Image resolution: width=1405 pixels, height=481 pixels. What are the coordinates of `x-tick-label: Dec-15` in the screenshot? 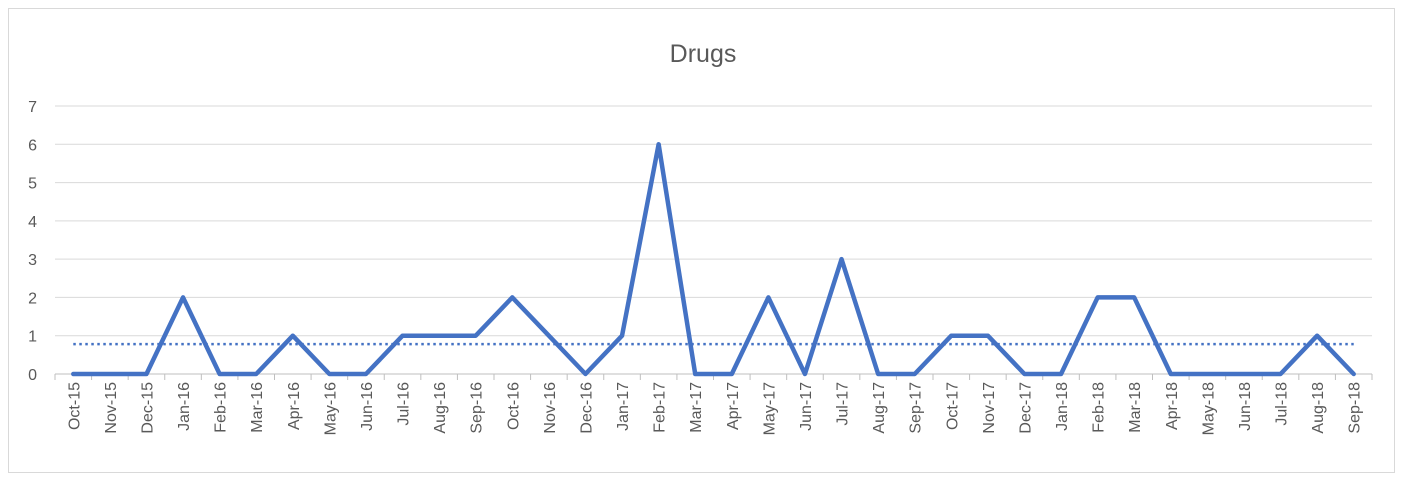 It's located at (147, 408).